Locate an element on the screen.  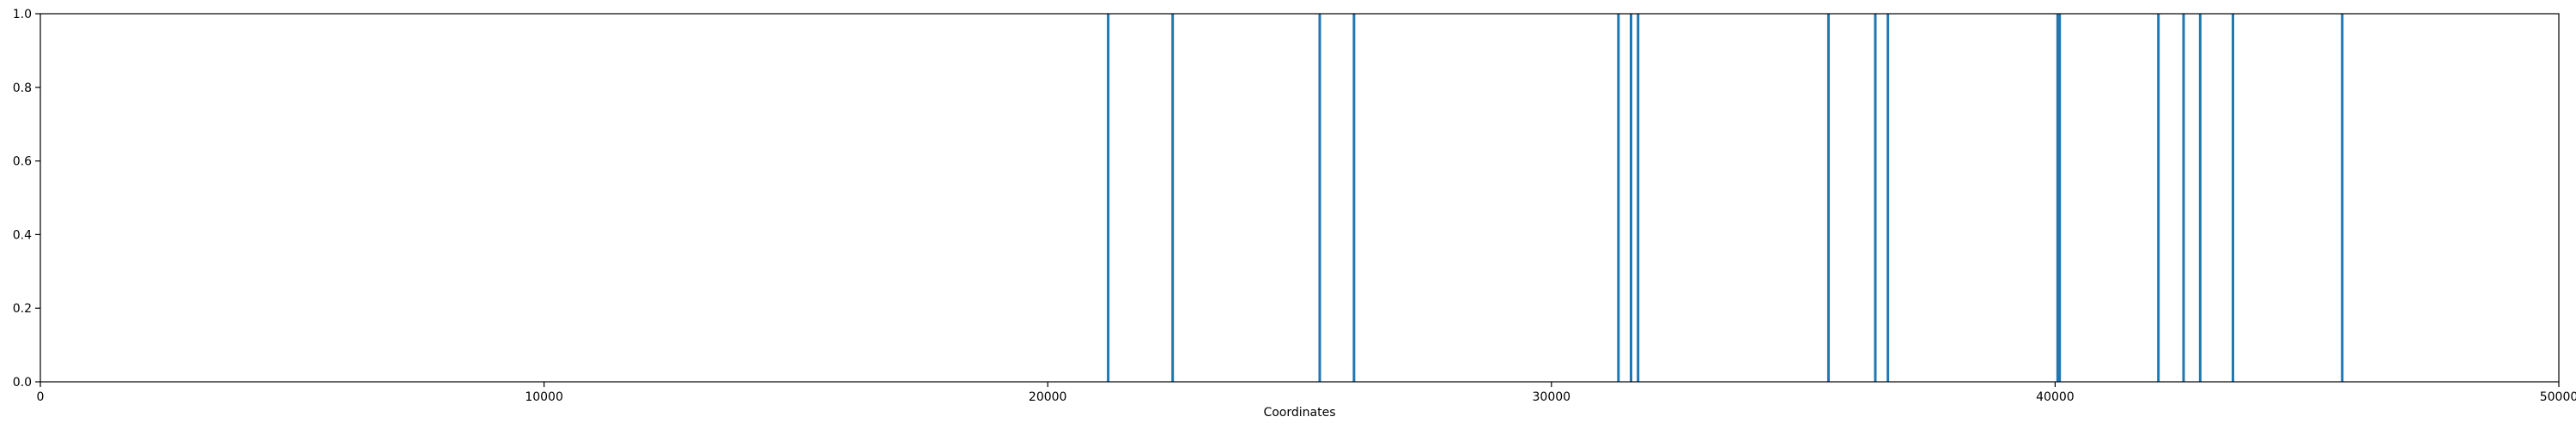
x-tick-label-4: 40000 is located at coordinates (2055, 397).